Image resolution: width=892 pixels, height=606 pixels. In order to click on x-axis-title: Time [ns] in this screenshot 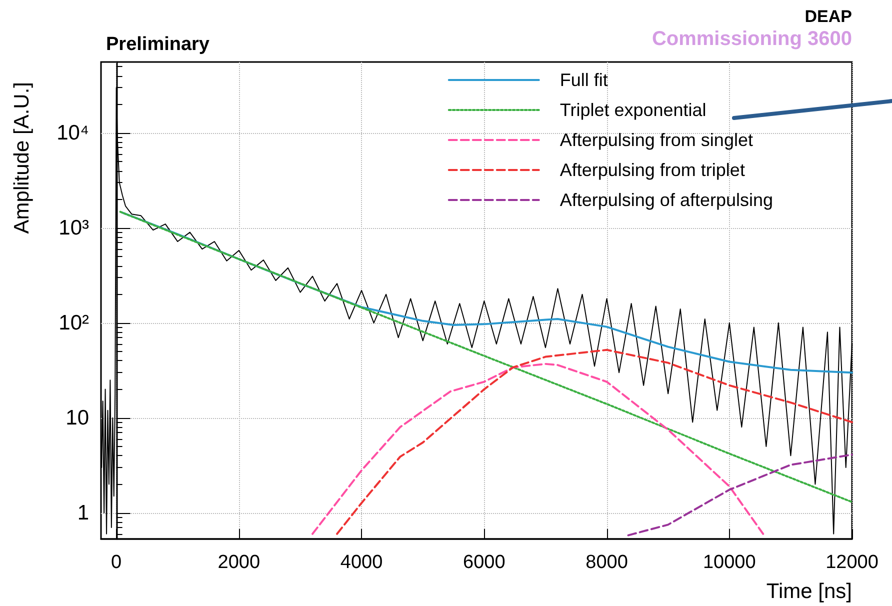, I will do `click(809, 591)`.